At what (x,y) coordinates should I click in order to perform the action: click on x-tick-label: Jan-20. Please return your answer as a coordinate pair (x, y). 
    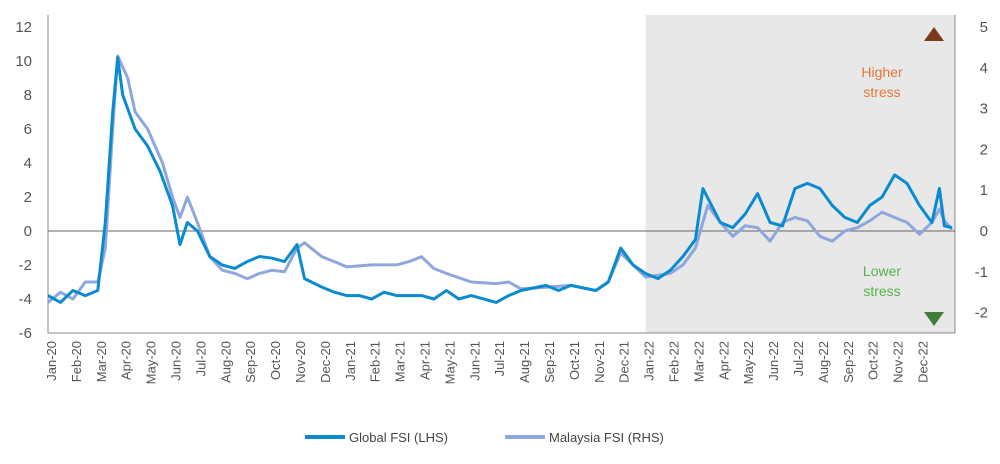
    Looking at the image, I should click on (51, 361).